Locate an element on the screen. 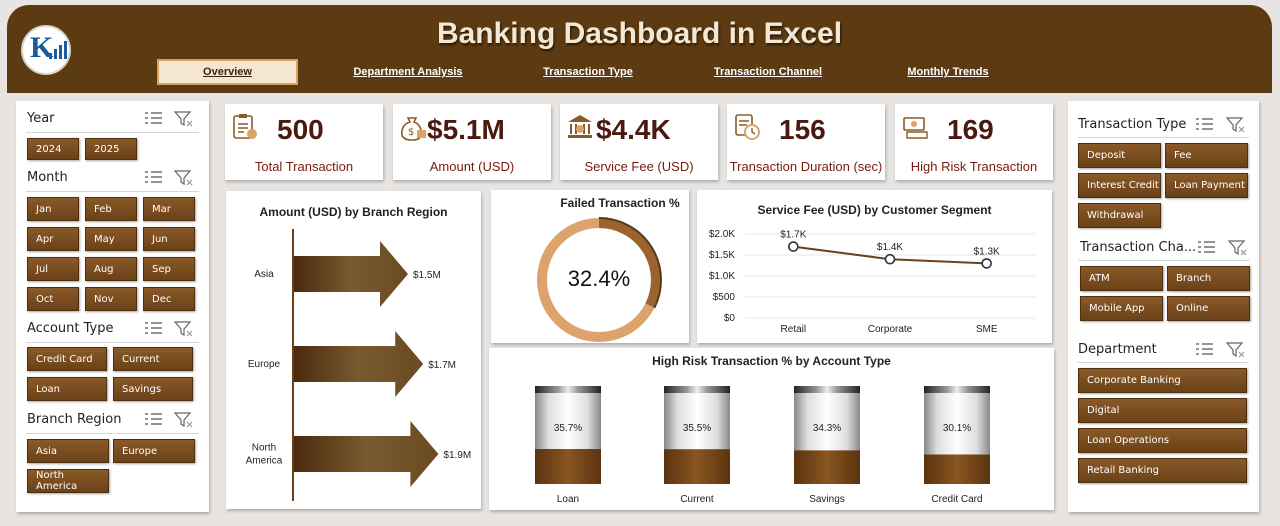 The width and height of the screenshot is (1280, 526). slicer-title-branch-region: Branch Region is located at coordinates (74, 419).